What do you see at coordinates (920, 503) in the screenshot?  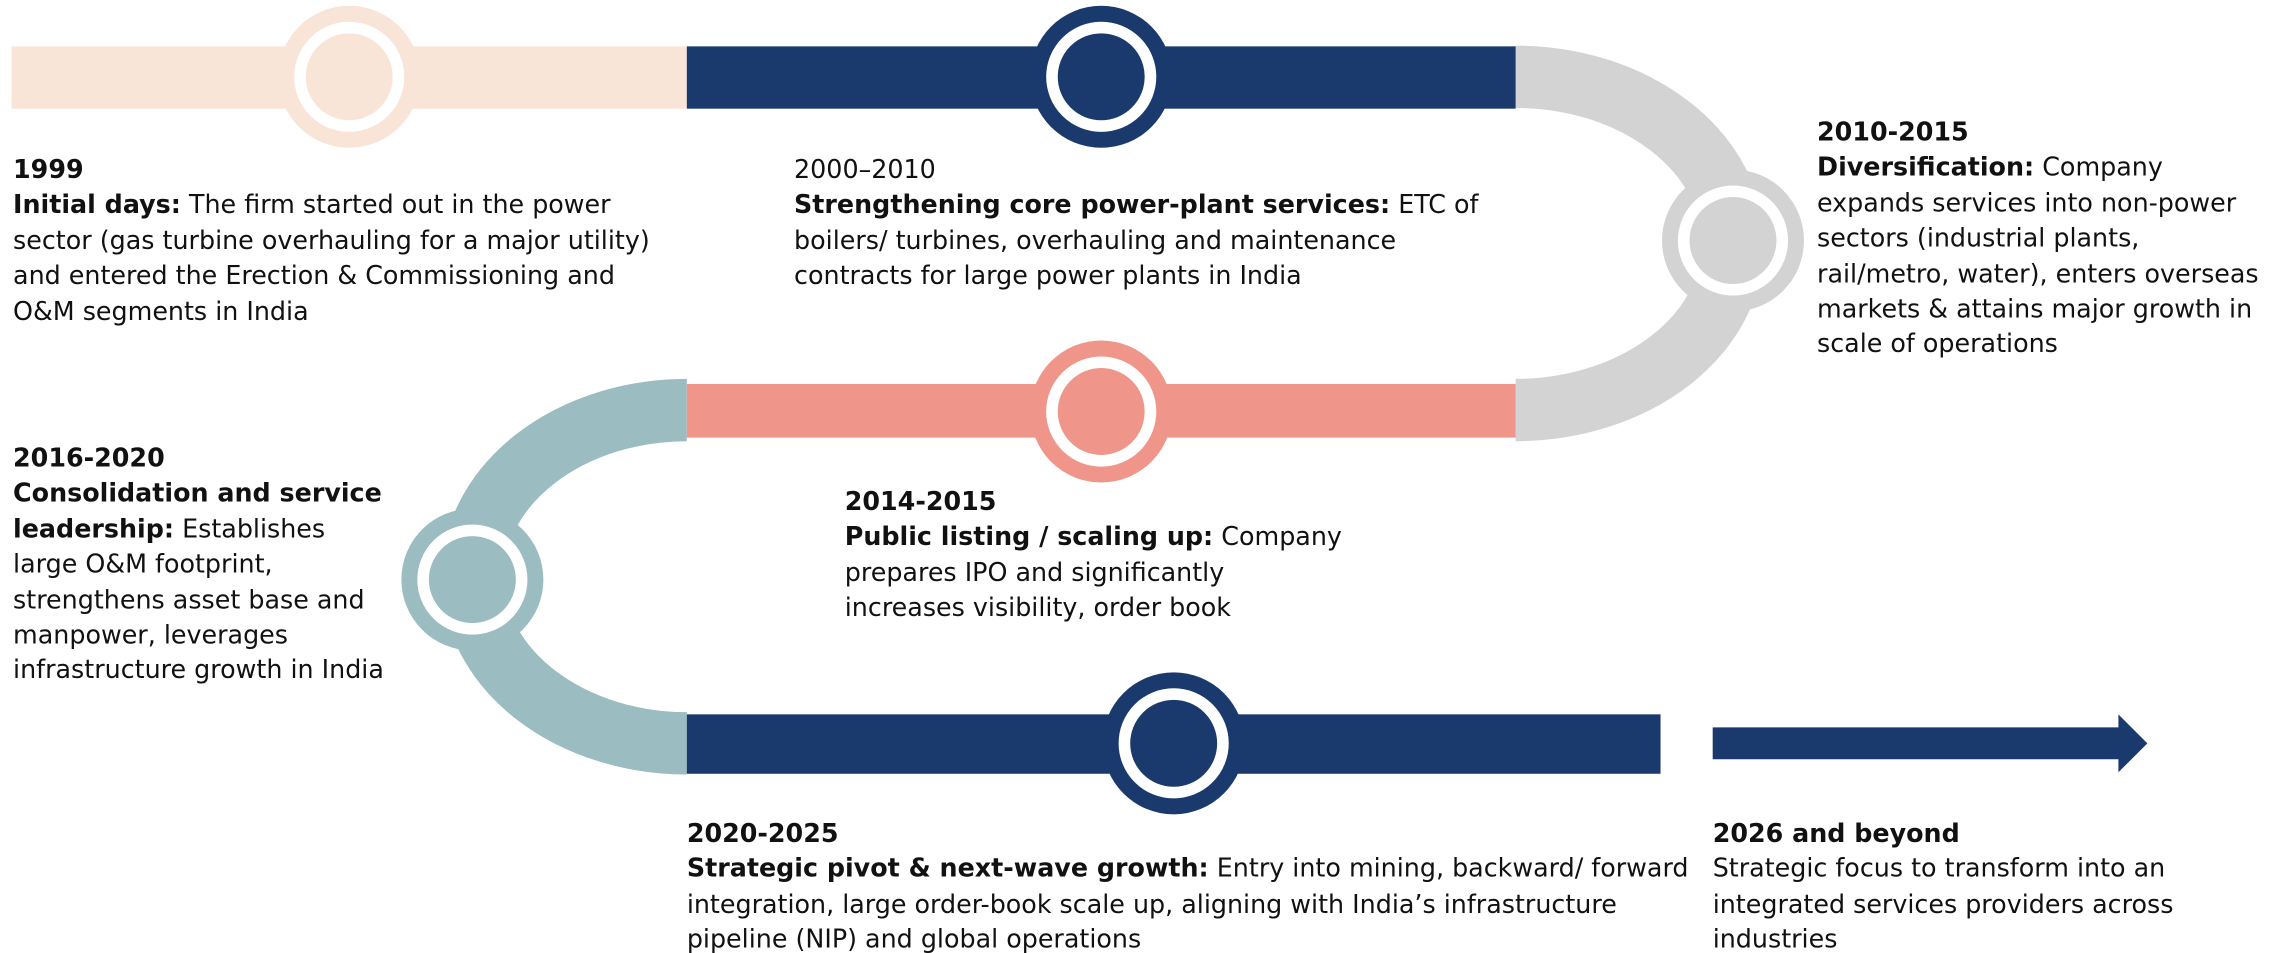 I see `milestone-period: 2014-2015` at bounding box center [920, 503].